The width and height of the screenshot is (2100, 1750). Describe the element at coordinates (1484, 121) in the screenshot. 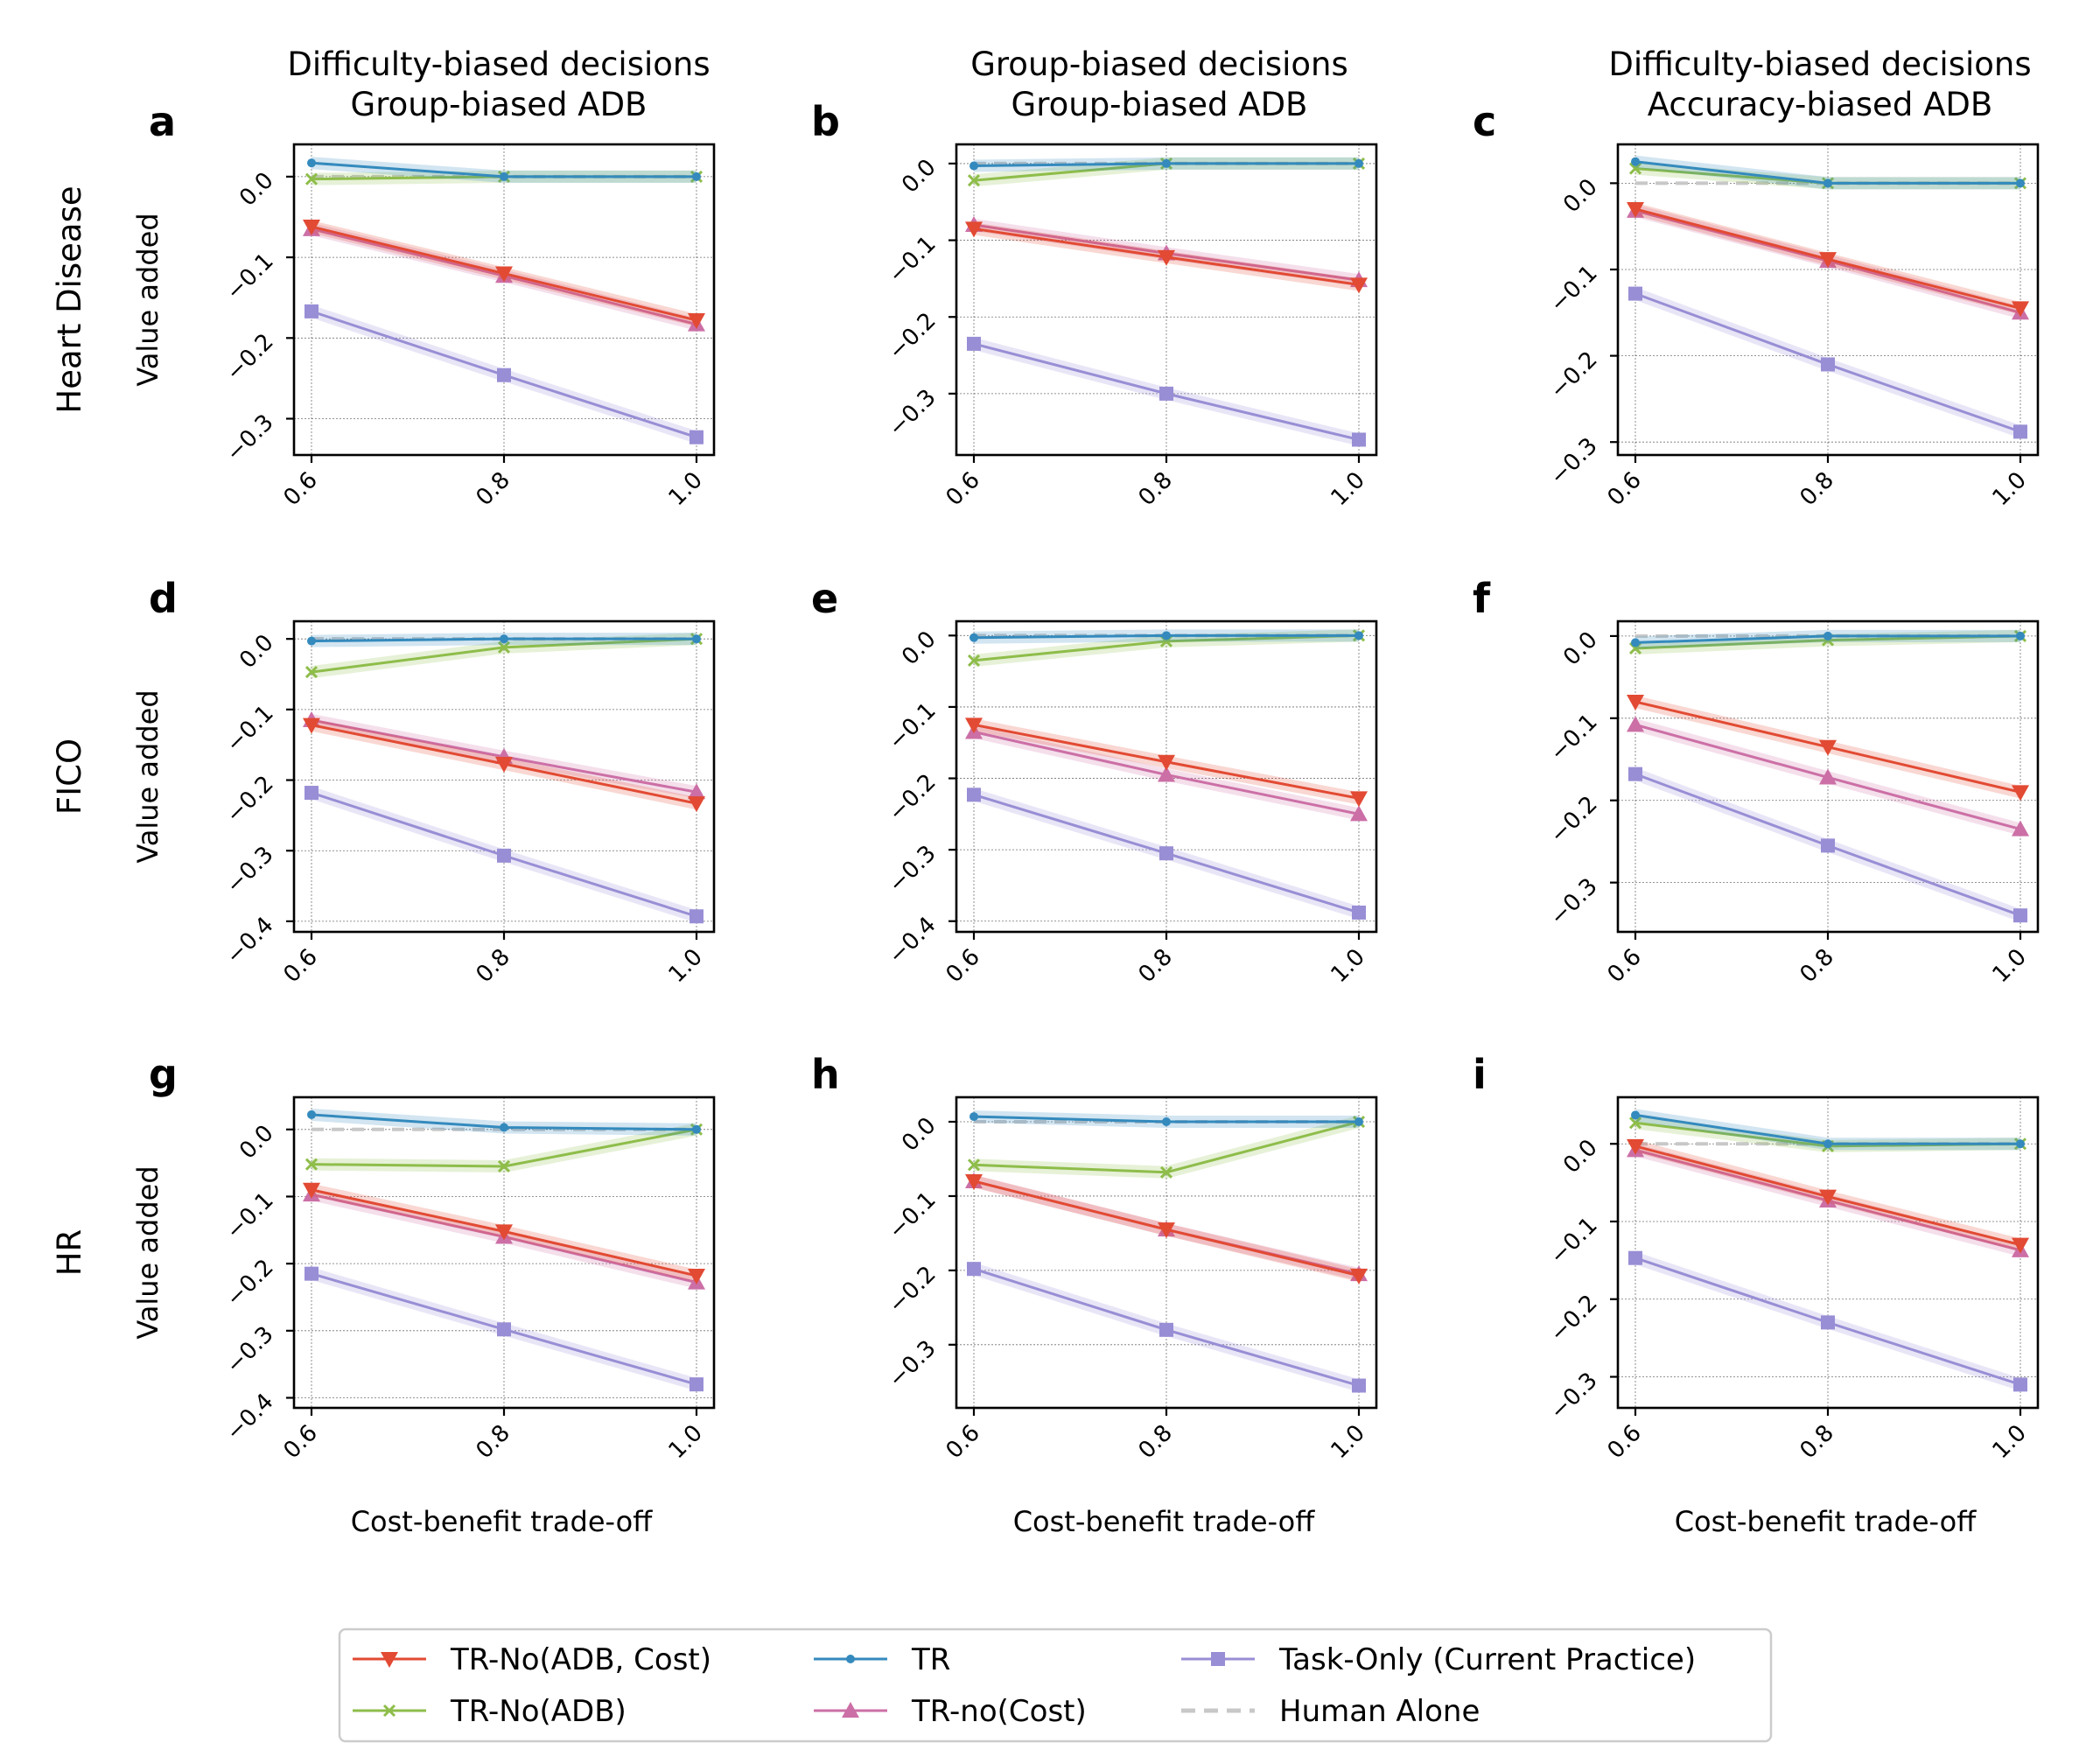

I see `panel-letter: c` at that location.